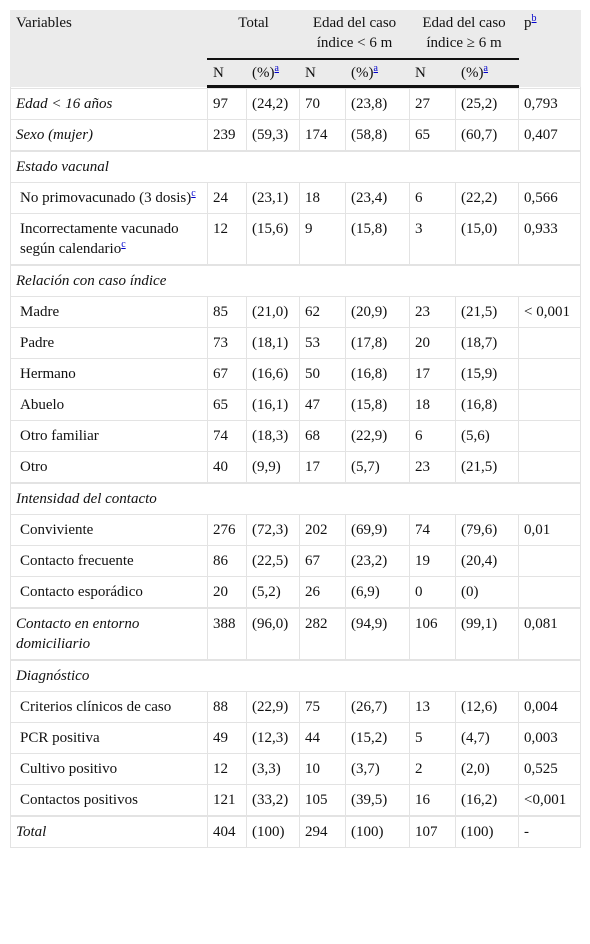 This screenshot has height=944, width=590. I want to click on cell: 282, so click(323, 634).